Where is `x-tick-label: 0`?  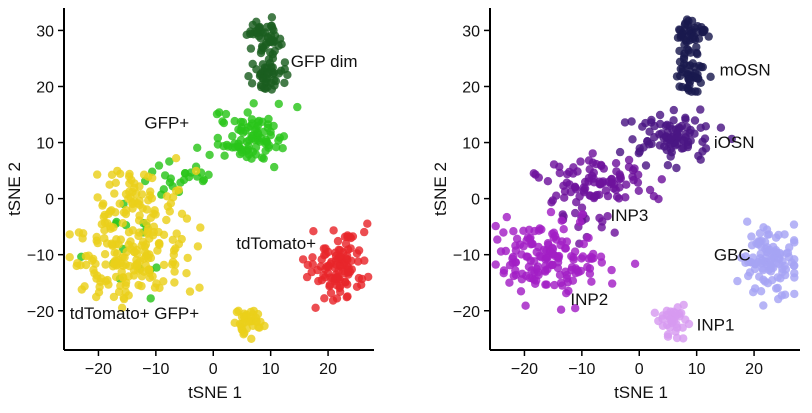
x-tick-label: 0 is located at coordinates (639, 369).